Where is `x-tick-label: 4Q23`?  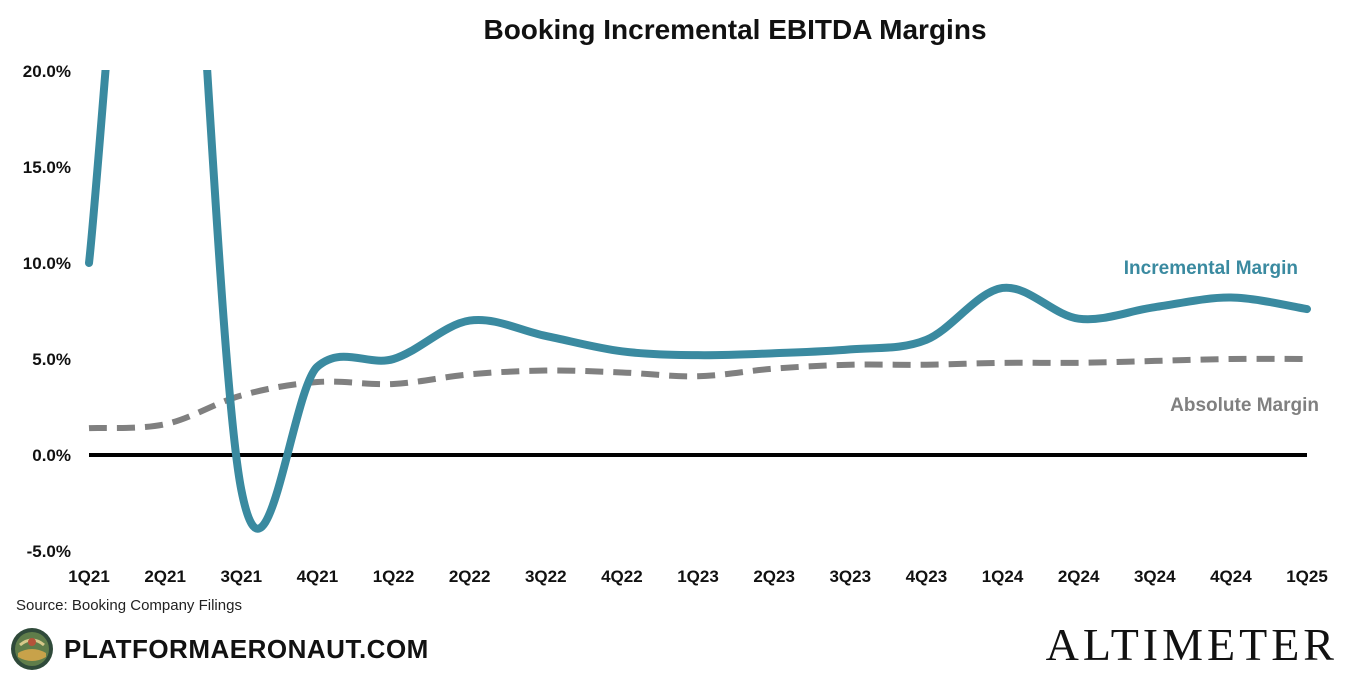 x-tick-label: 4Q23 is located at coordinates (927, 576).